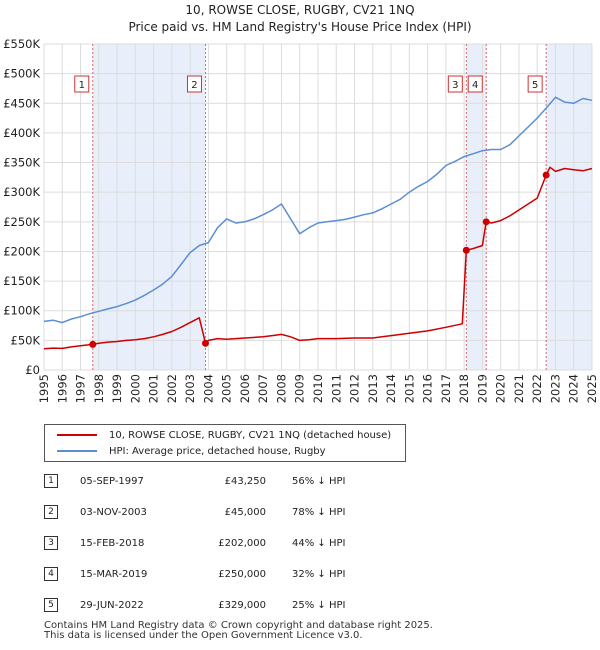 This screenshot has width=600, height=650. Describe the element at coordinates (21, 222) in the screenshot. I see `y-tick-label: £250K` at that location.